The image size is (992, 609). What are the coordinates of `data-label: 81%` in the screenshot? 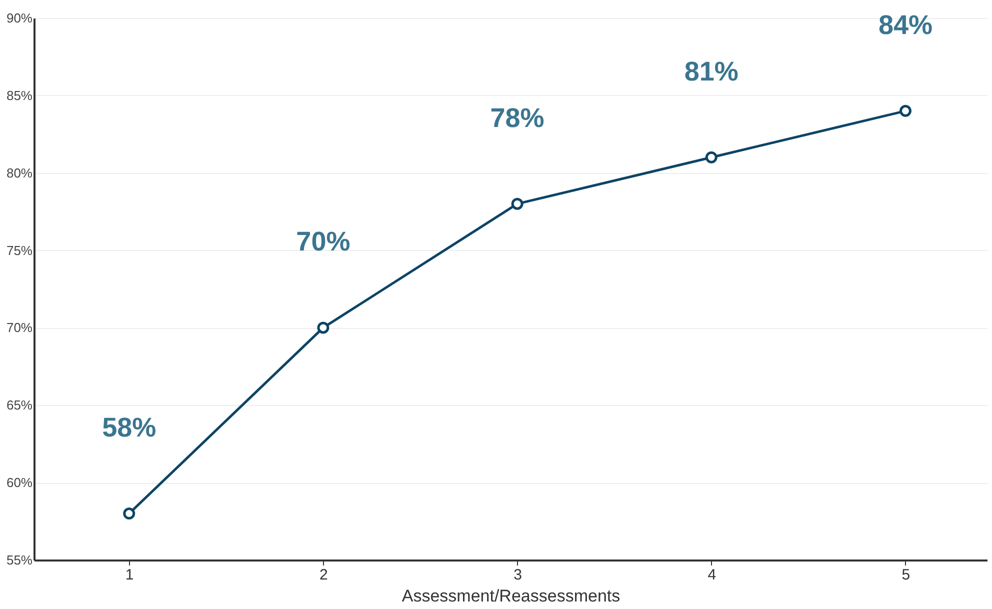 It's located at (711, 71).